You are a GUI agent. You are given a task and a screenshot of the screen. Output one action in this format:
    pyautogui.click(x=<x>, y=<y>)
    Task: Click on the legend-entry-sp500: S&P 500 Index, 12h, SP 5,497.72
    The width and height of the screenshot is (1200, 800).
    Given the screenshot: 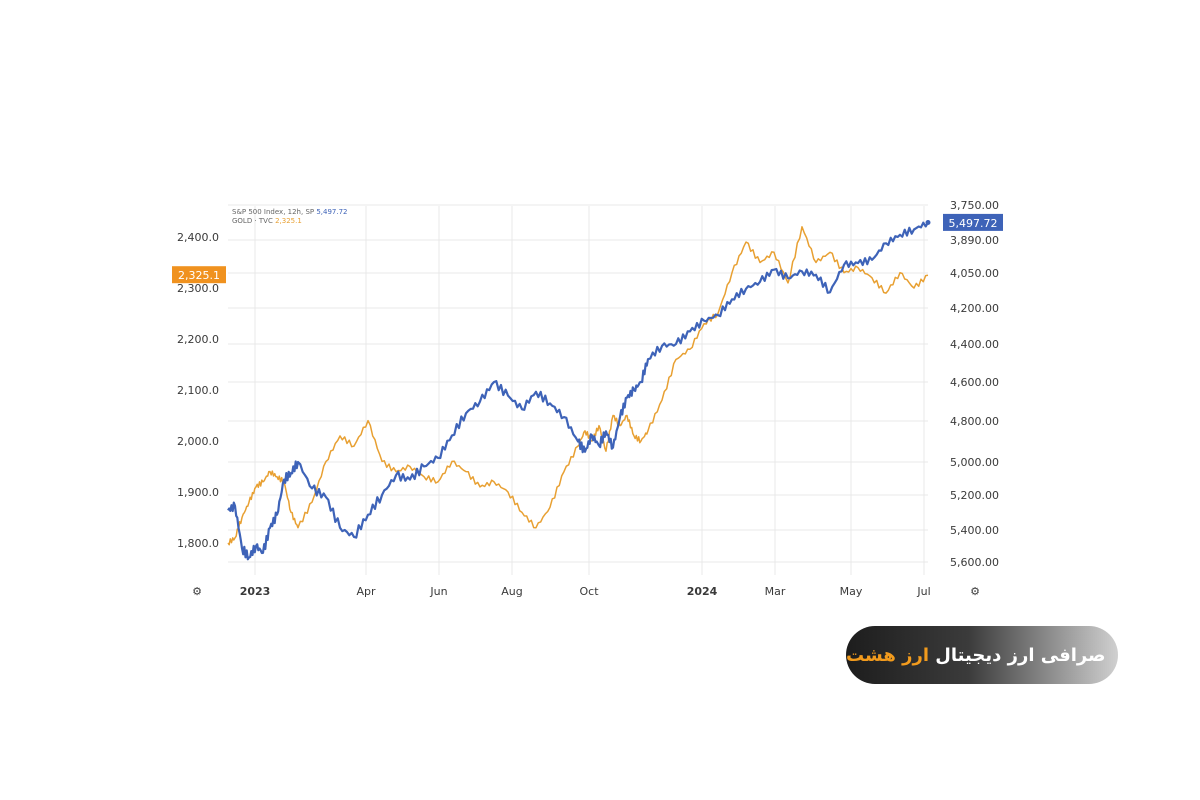 What is the action you would take?
    pyautogui.click(x=290, y=212)
    